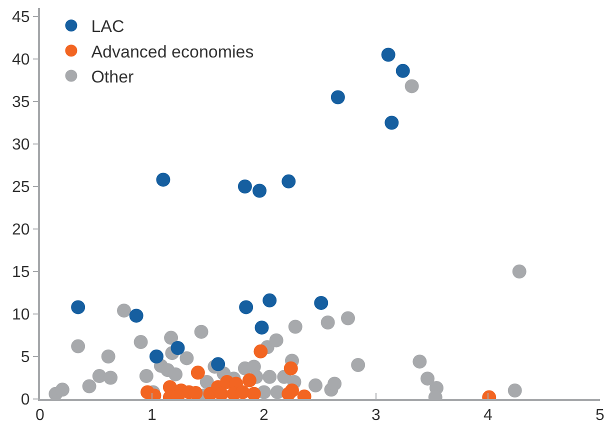 The width and height of the screenshot is (613, 432). Describe the element at coordinates (21, 60) in the screenshot. I see `y-tick-label: 40` at that location.